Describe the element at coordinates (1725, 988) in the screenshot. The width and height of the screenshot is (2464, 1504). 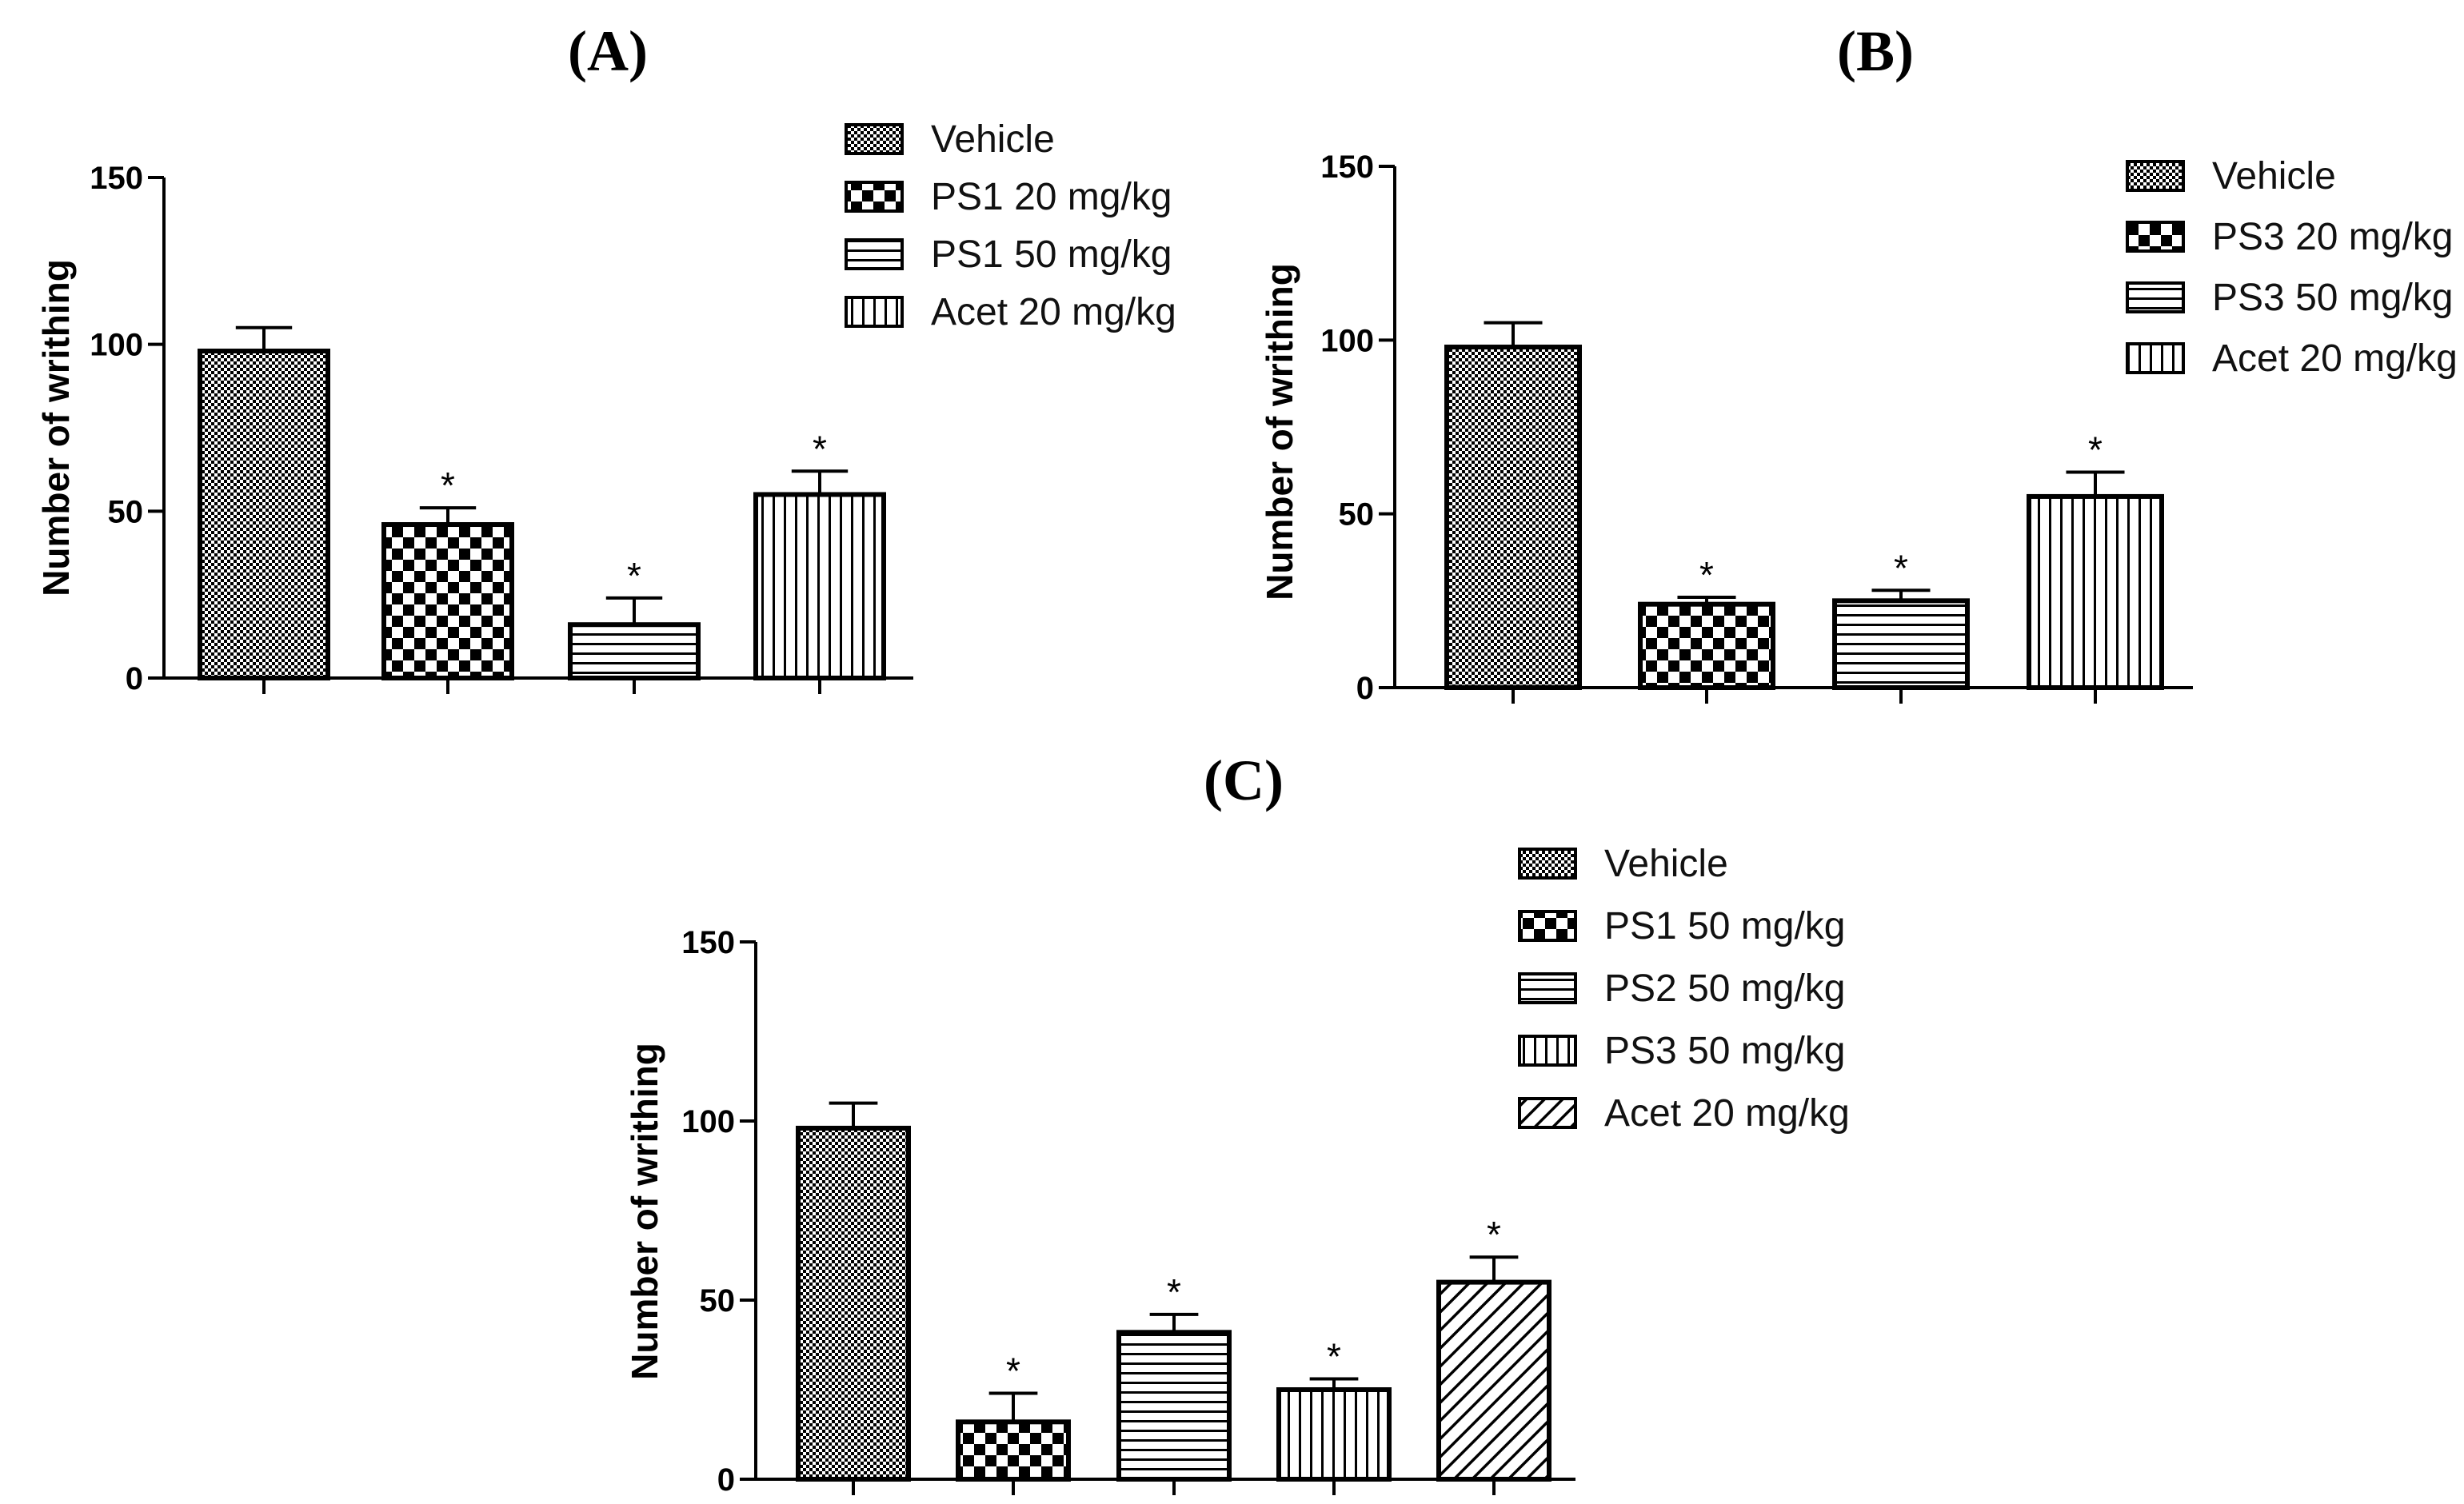
I see `legend-label: PS2 50 mg/kg` at that location.